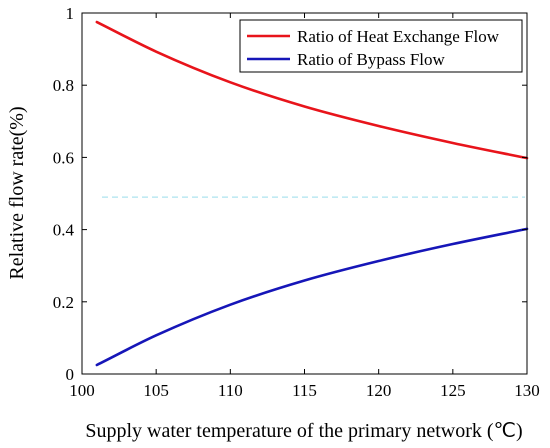 The height and width of the screenshot is (448, 550). I want to click on legend-box, so click(381, 46).